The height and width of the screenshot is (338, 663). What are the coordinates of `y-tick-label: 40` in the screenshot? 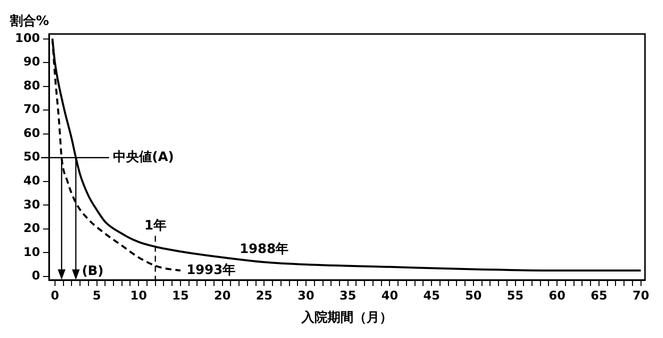 It's located at (31, 180).